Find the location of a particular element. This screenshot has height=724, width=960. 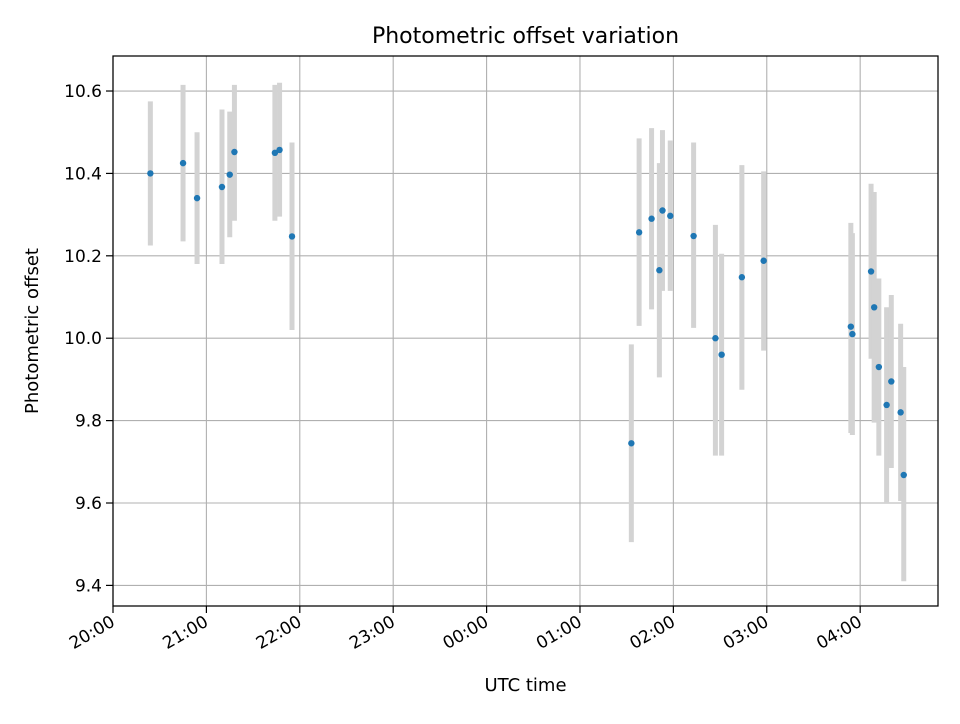

y-axis-label: Photometric offset is located at coordinates (32, 331).